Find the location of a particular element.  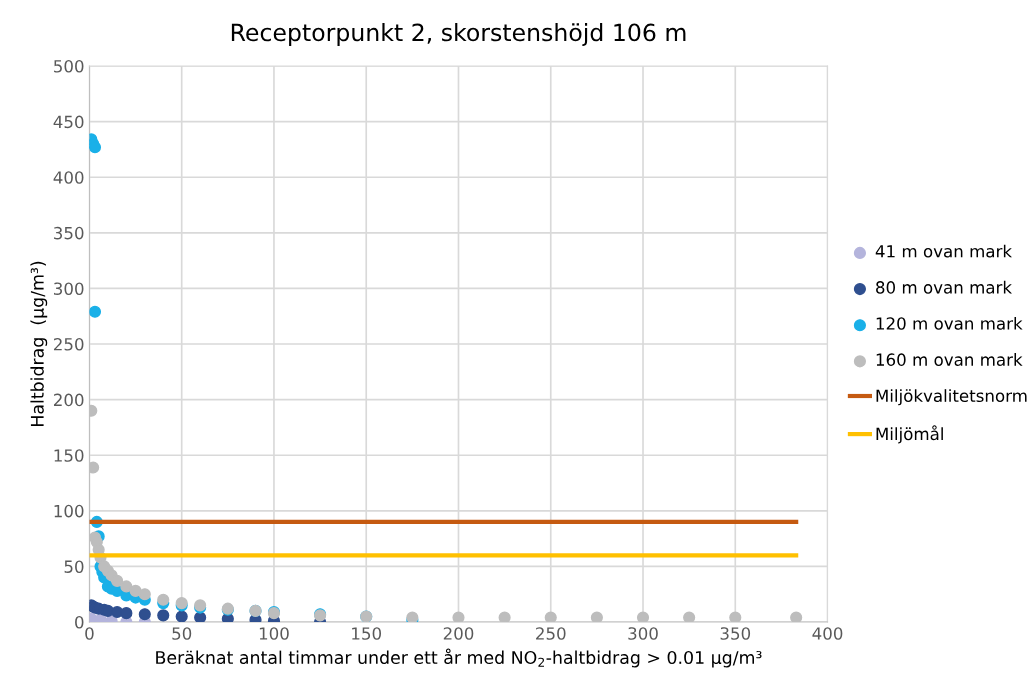

legend-label: Miljömål is located at coordinates (909, 434).